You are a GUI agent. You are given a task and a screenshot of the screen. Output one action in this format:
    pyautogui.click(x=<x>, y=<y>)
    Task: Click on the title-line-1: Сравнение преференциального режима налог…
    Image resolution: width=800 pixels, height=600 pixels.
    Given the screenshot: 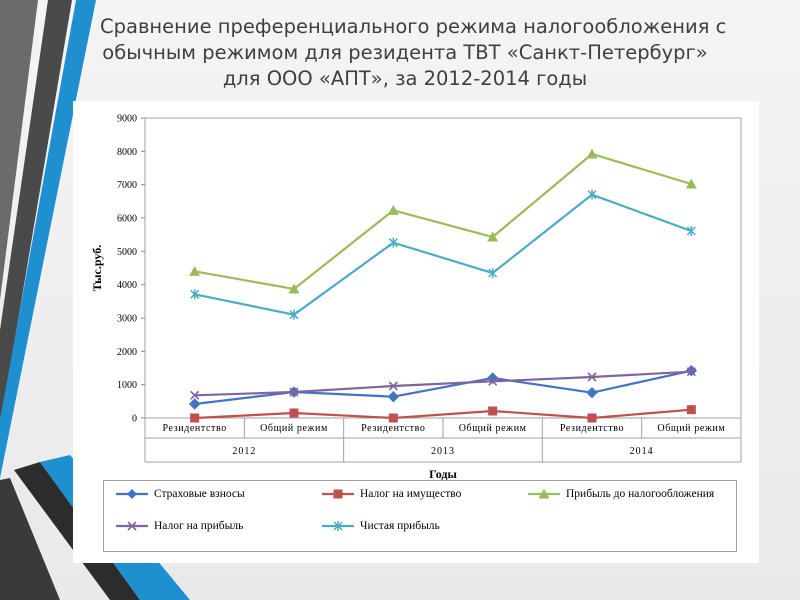 What is the action you would take?
    pyautogui.click(x=413, y=26)
    